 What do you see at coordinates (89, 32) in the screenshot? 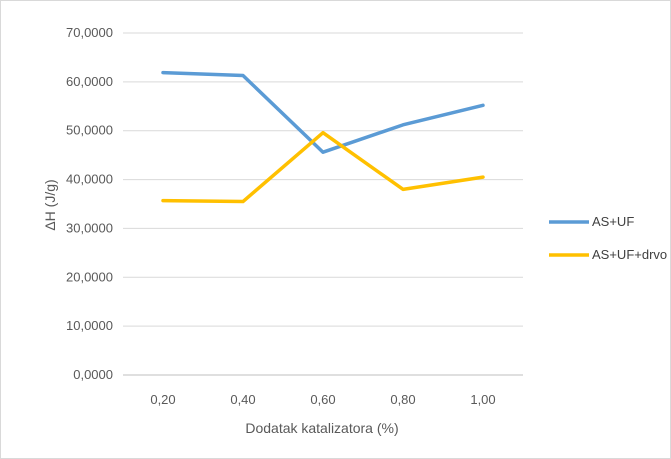
I see `y-tick-label: 70,0000` at bounding box center [89, 32].